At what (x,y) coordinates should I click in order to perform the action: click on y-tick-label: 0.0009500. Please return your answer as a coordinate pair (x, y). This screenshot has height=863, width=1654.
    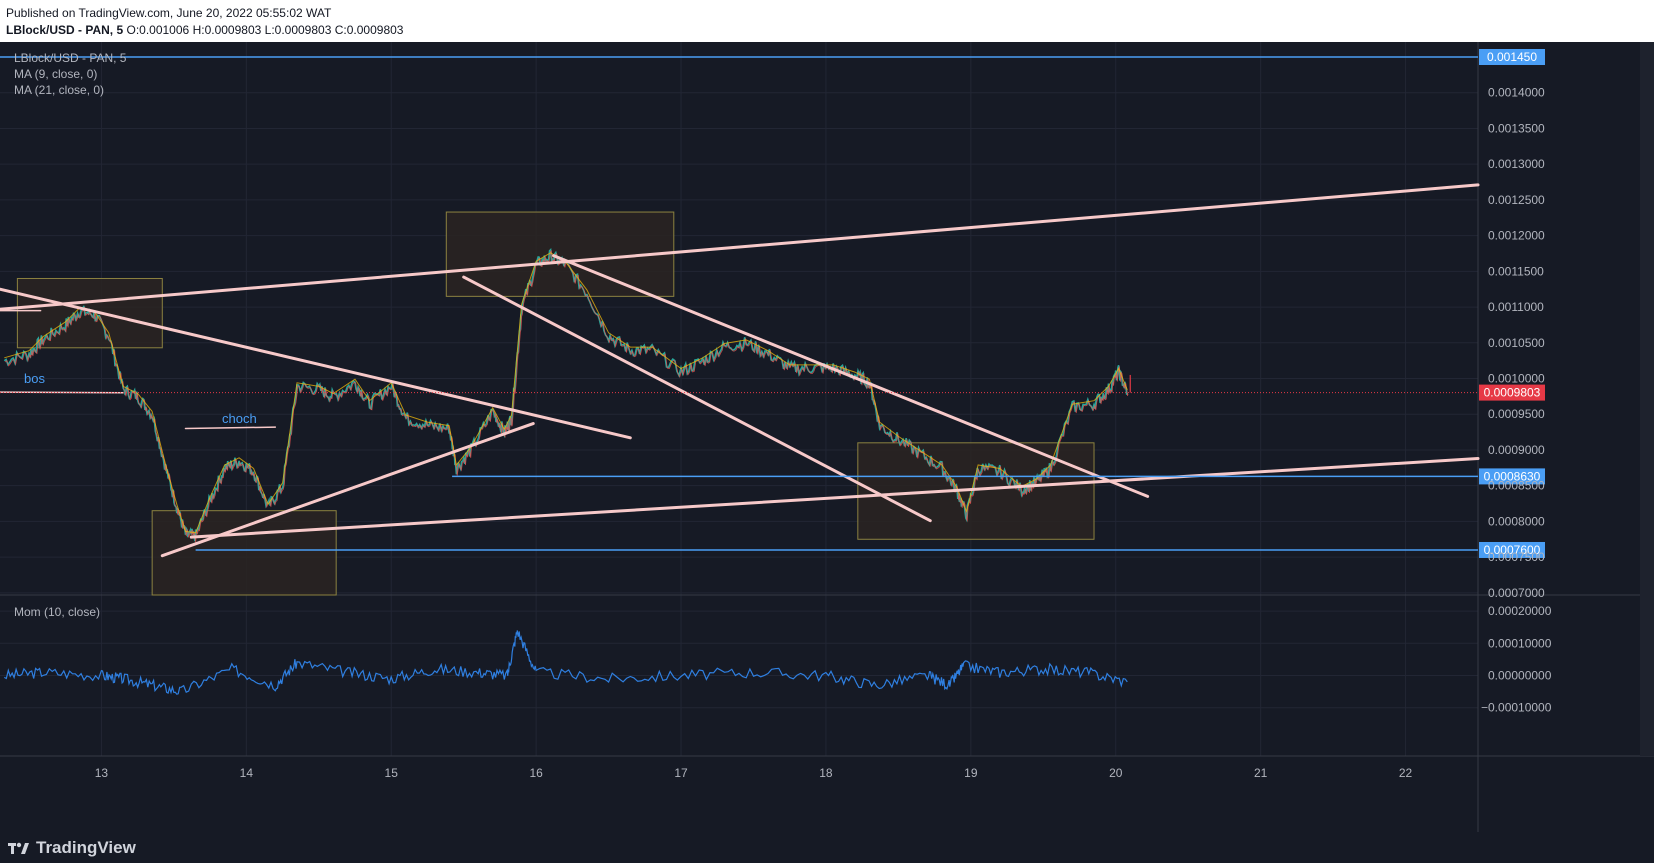
    Looking at the image, I should click on (1516, 414).